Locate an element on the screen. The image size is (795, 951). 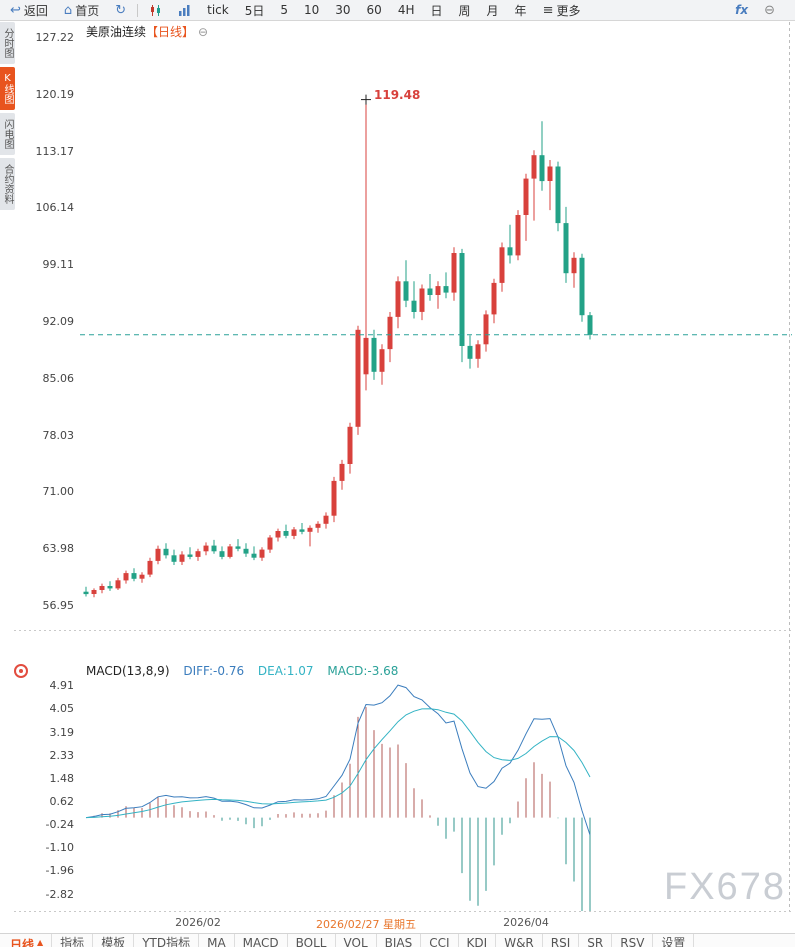
price-axis-label: 56.95 is located at coordinates (58, 605).